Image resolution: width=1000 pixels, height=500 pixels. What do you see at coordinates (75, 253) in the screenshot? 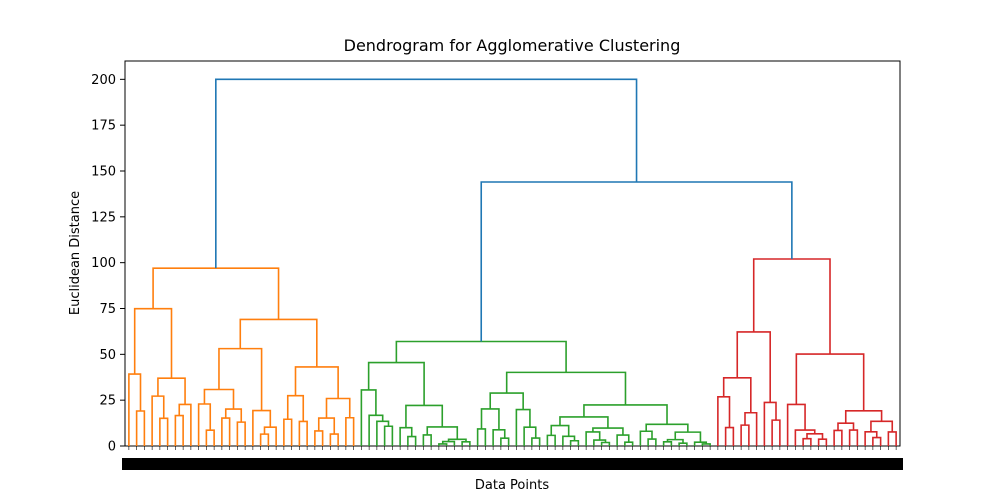
I see `y-axis-label: Euclidean Distance` at bounding box center [75, 253].